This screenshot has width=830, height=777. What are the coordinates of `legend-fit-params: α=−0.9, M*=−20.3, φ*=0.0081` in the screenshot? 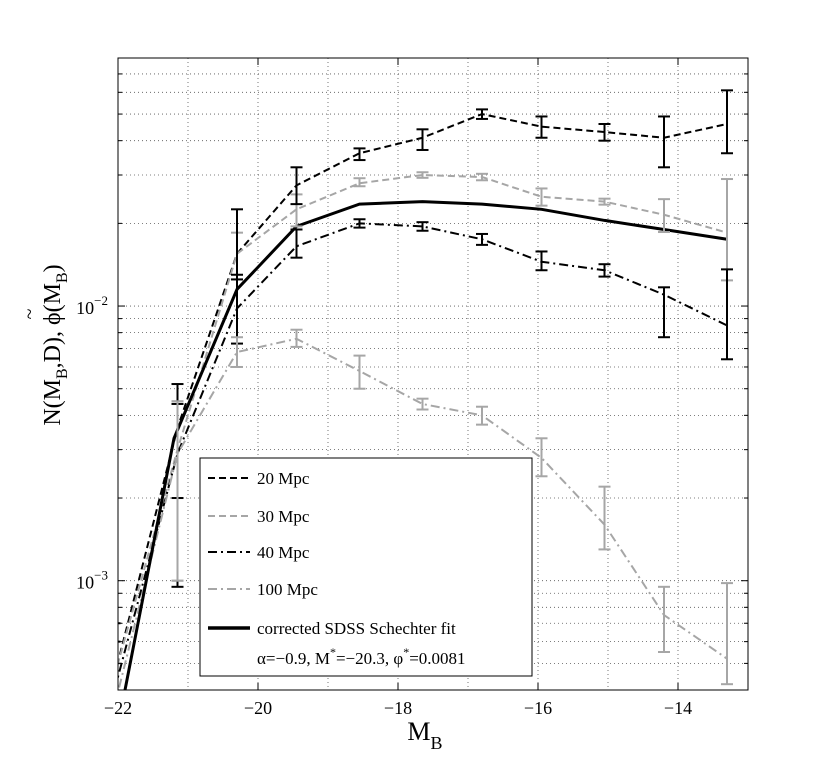 It's located at (361, 656).